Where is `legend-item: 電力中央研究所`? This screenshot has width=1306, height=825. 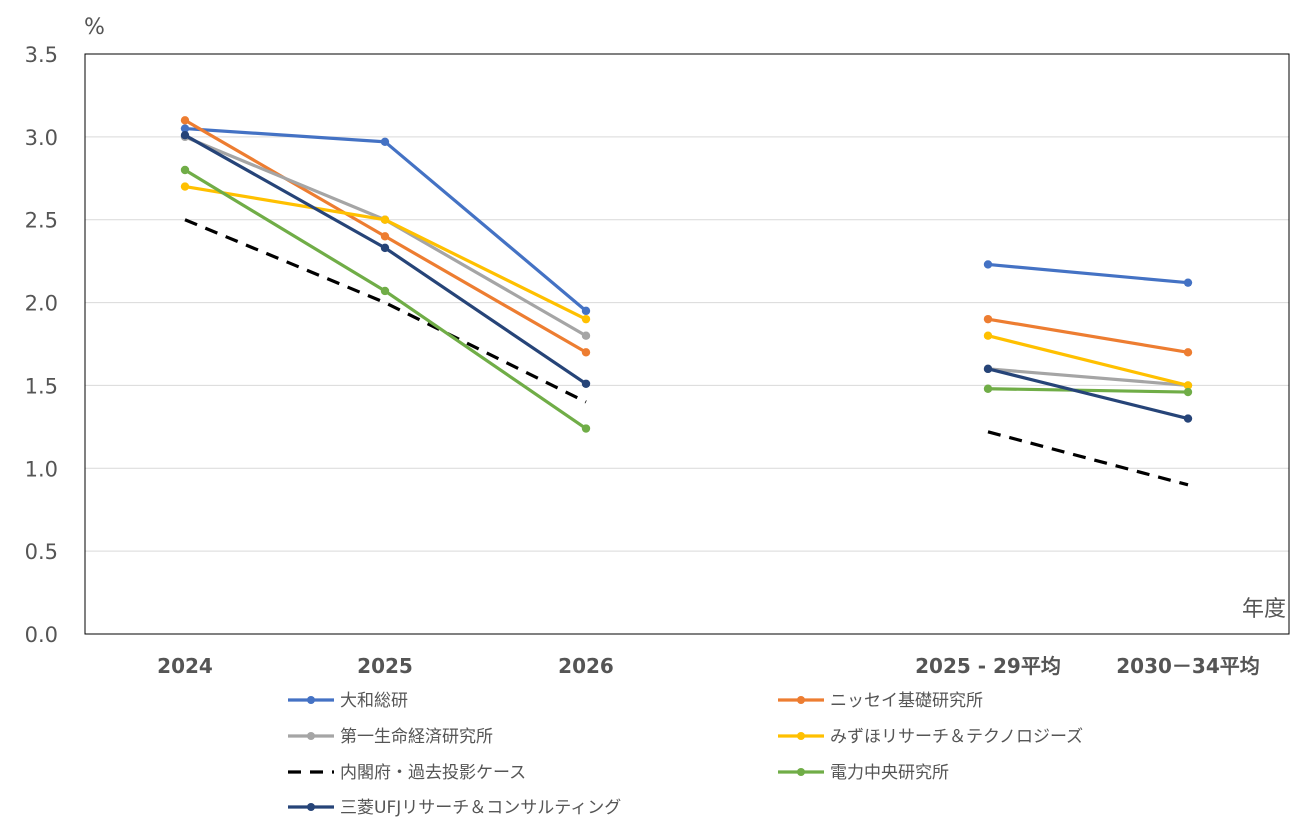 legend-item: 電力中央研究所 is located at coordinates (863, 773).